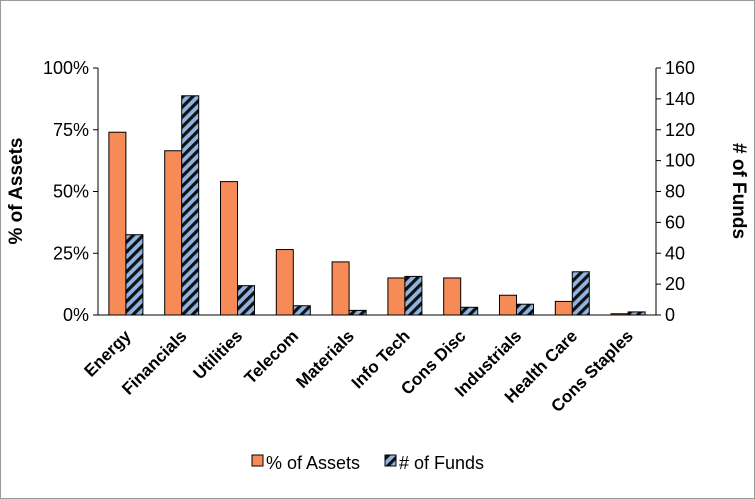  I want to click on x-axis-category-label: Utilities, so click(217, 354).